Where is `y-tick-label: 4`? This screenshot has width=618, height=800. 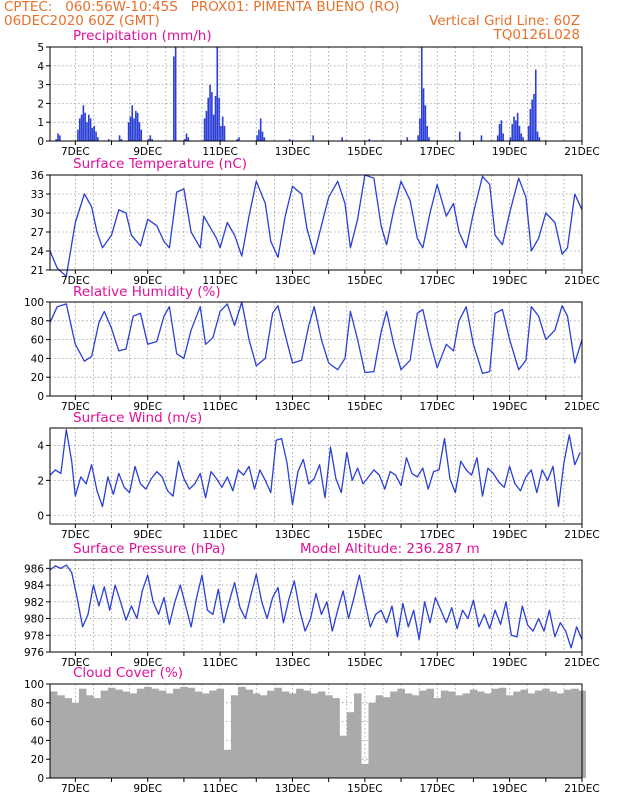
y-tick-label: 4 is located at coordinates (40, 446).